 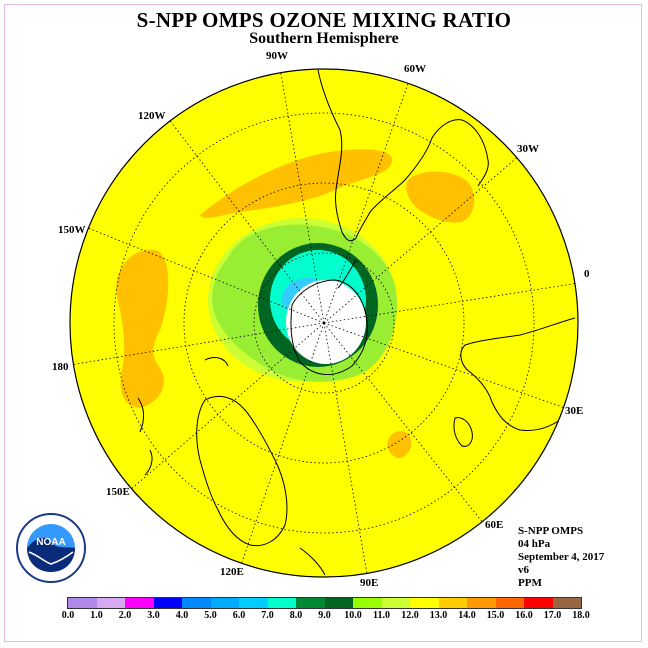 I want to click on coast-antarctic-peninsula, so click(x=347, y=274).